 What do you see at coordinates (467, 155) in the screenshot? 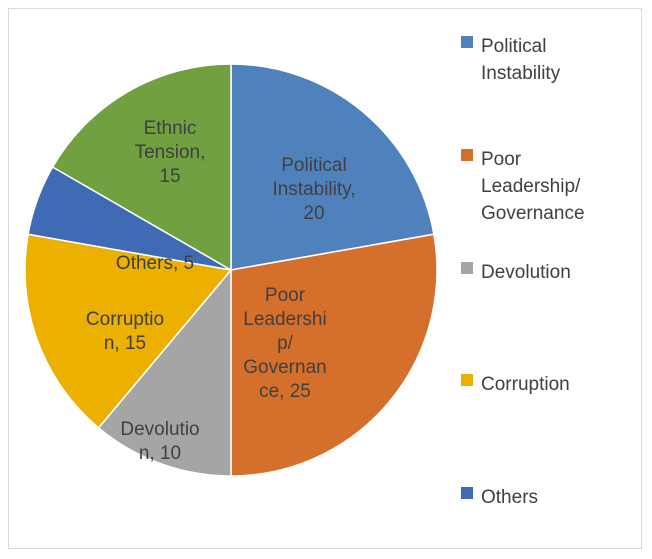
I see `legend-swatch-poor-leadership-governance` at bounding box center [467, 155].